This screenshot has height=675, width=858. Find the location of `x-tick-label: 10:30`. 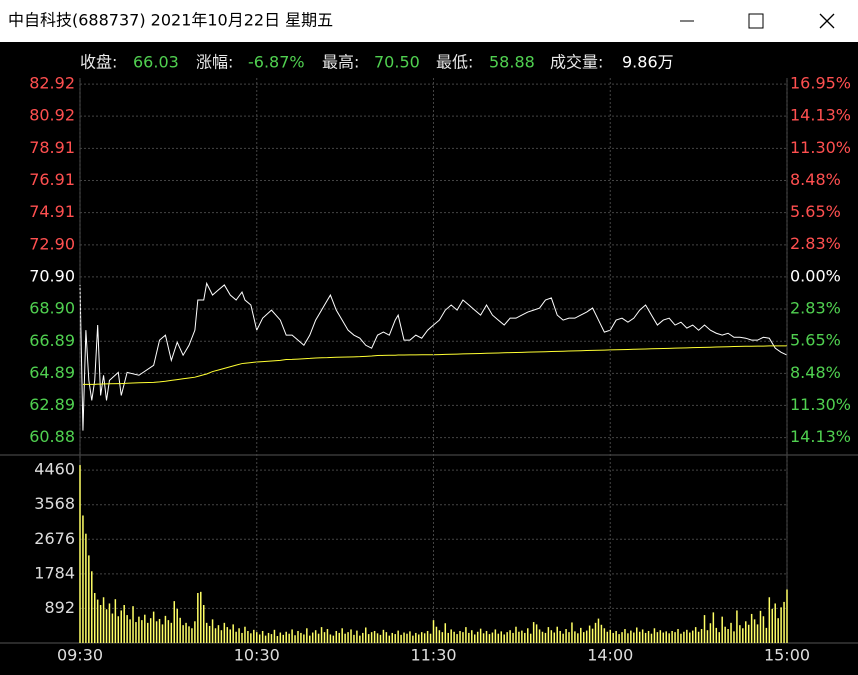

x-tick-label: 10:30 is located at coordinates (257, 655).